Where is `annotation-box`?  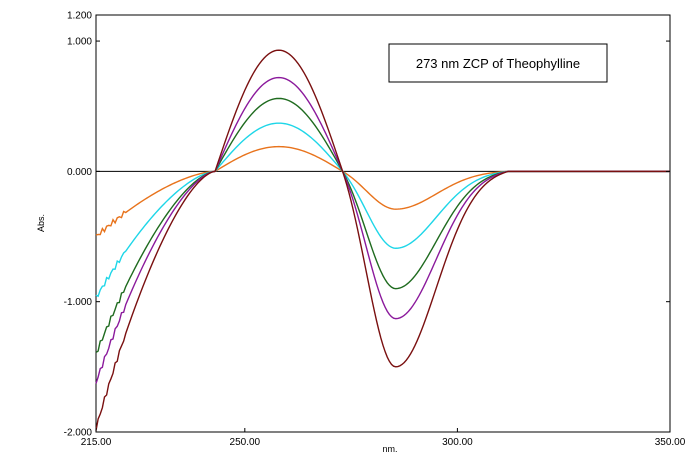
annotation-box is located at coordinates (498, 63).